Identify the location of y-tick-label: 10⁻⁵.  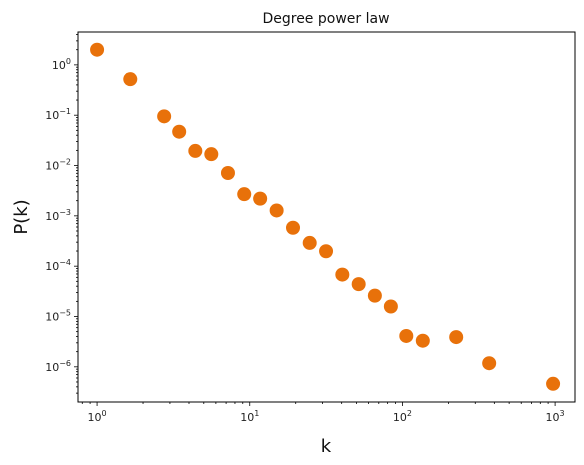
(58, 315).